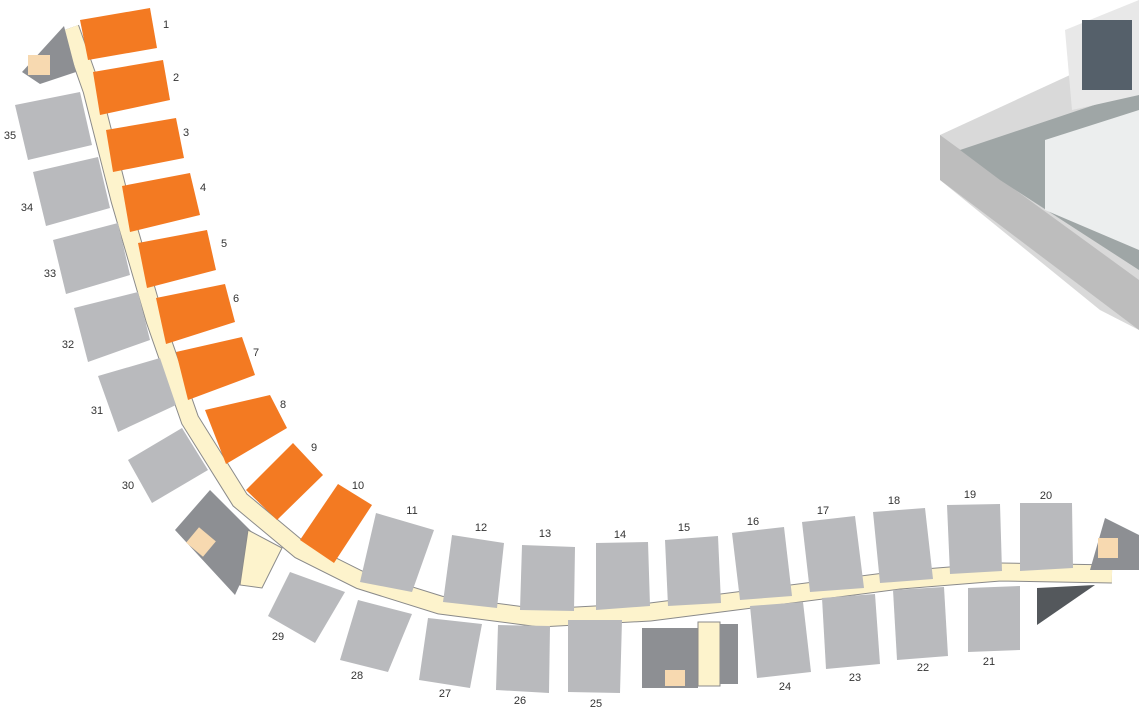  Describe the element at coordinates (357, 676) in the screenshot. I see `unit-label: 28` at that location.